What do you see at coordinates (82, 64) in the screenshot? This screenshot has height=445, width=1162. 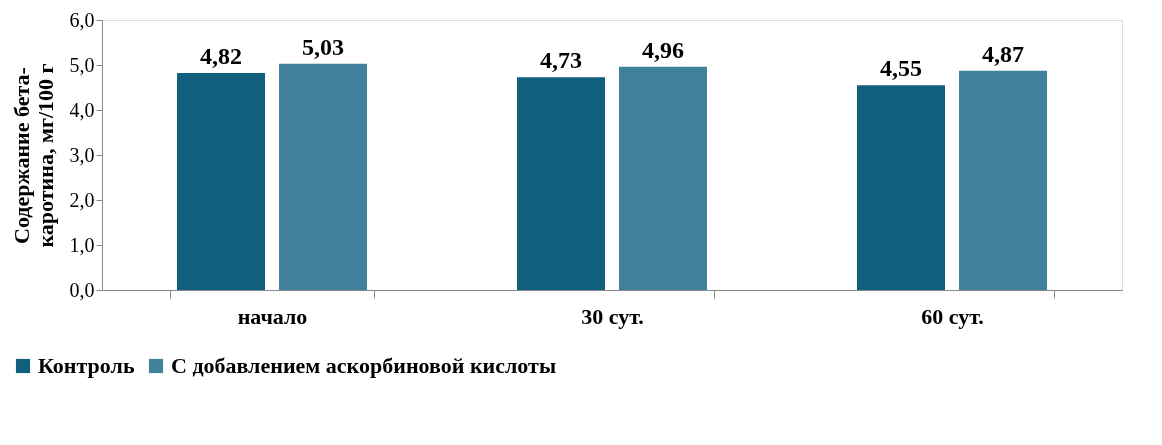 I see `y-tick-label: 5,0` at bounding box center [82, 64].